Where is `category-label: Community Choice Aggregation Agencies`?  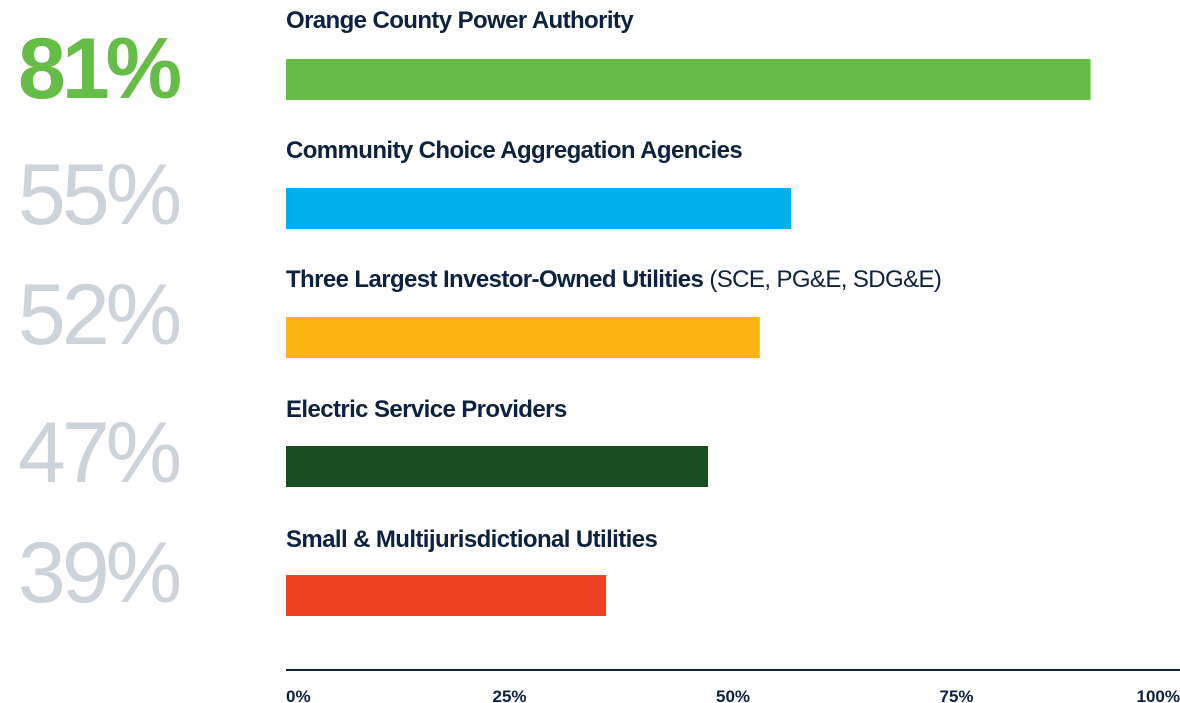
category-label: Community Choice Aggregation Agencies is located at coordinates (514, 151).